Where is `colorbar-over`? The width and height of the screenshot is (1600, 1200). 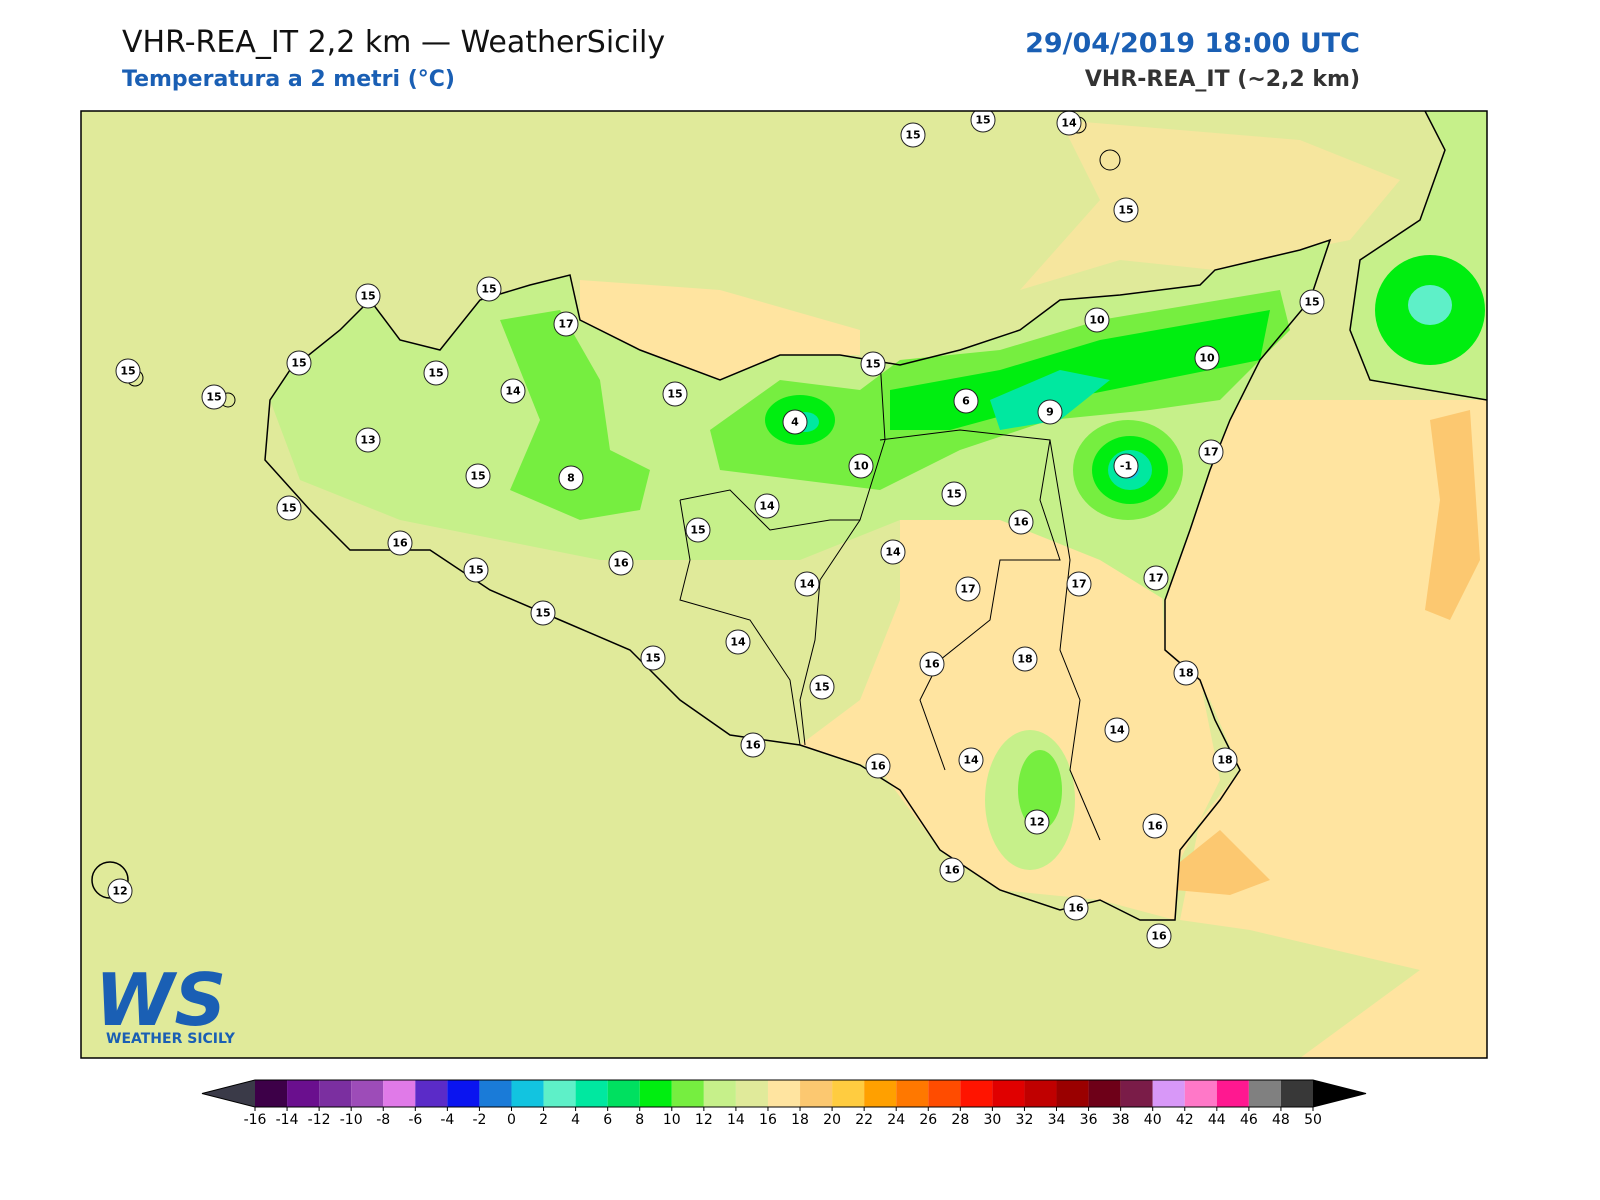
colorbar-over is located at coordinates (1339, 1093).